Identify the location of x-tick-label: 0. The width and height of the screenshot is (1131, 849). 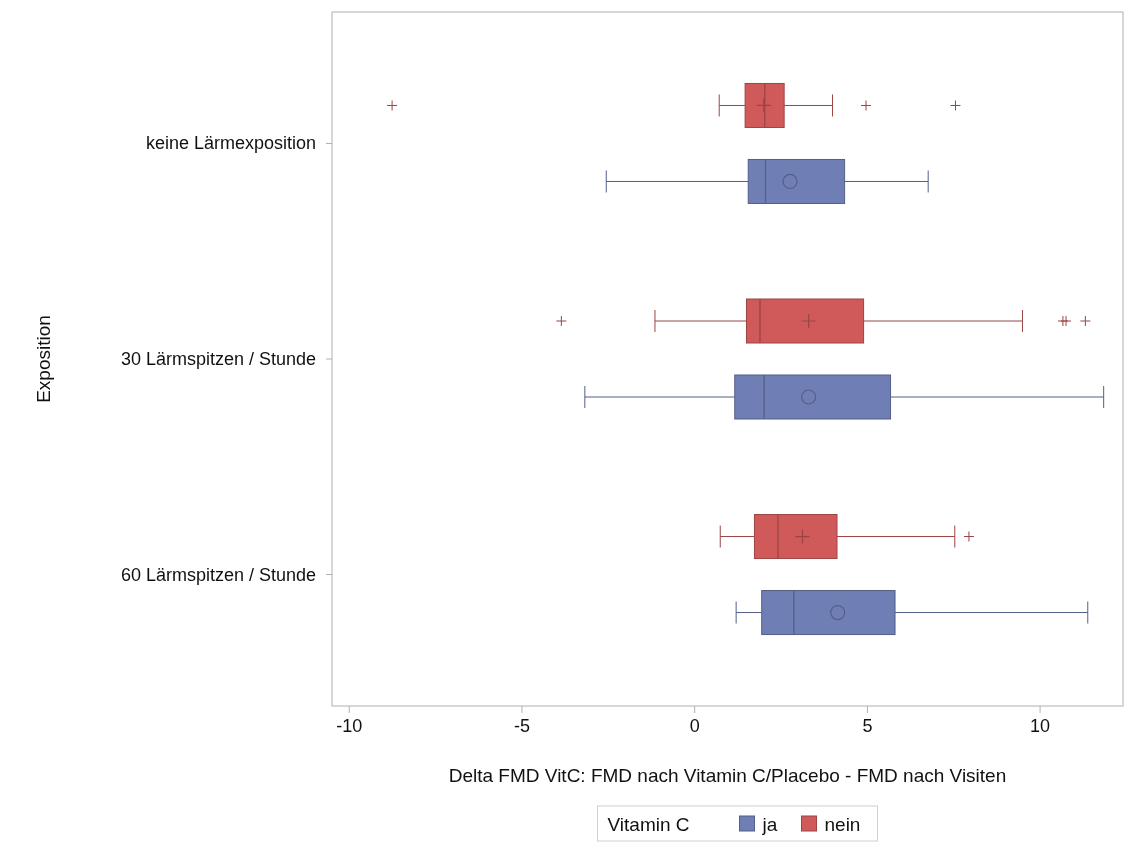
(694, 726).